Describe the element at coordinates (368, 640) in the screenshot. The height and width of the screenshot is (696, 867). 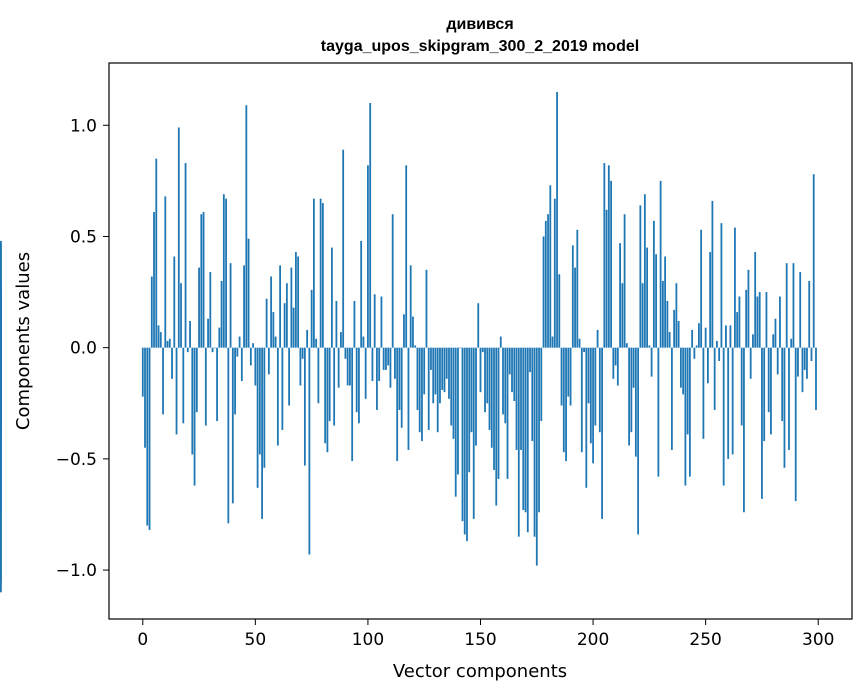
I see `x-tick-label: 100` at that location.